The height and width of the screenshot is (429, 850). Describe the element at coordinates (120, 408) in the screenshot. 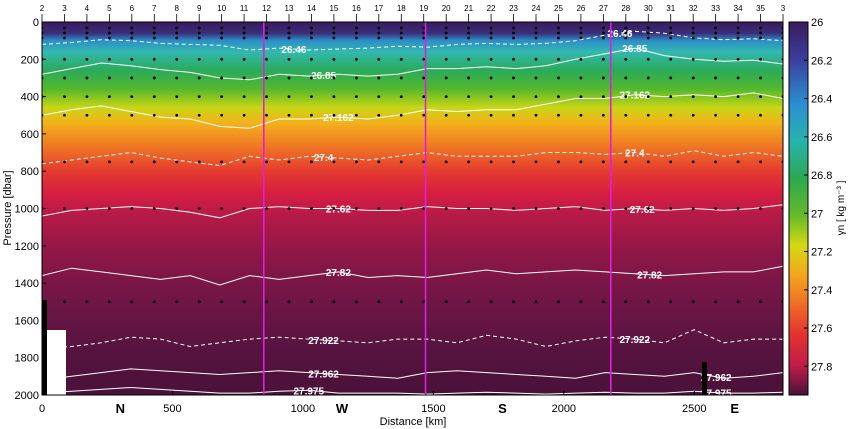

I see `section-label: N` at that location.